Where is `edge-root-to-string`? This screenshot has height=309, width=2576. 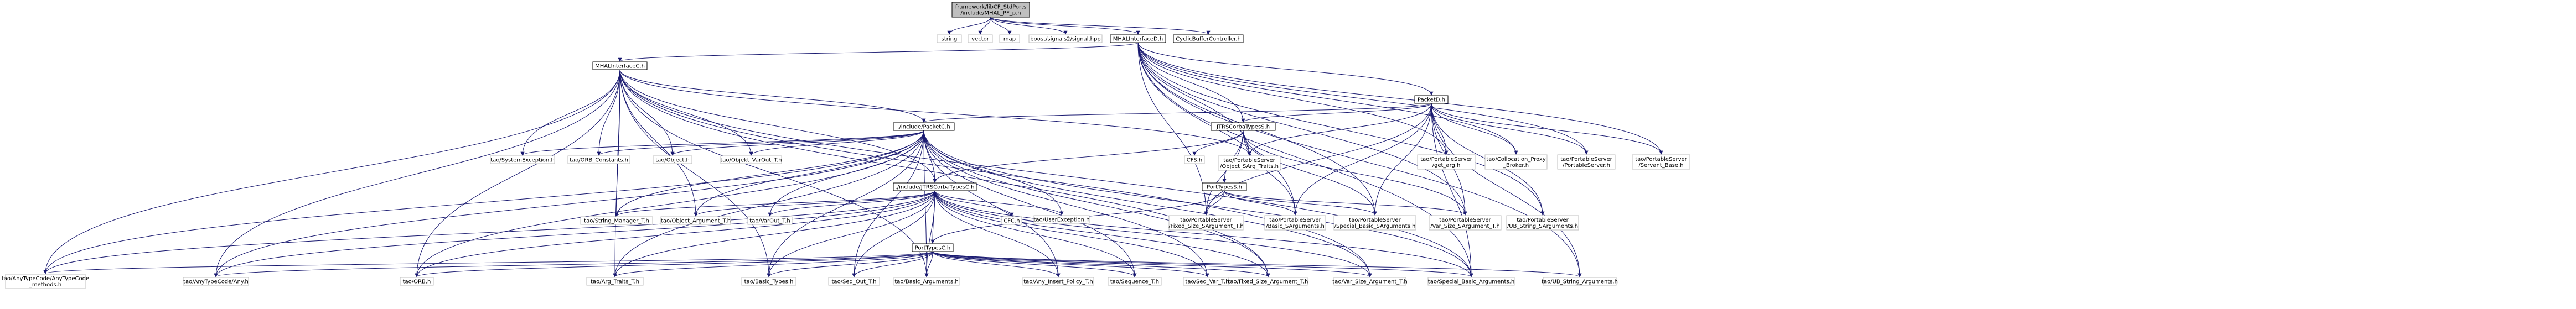 edge-root-to-string is located at coordinates (969, 26).